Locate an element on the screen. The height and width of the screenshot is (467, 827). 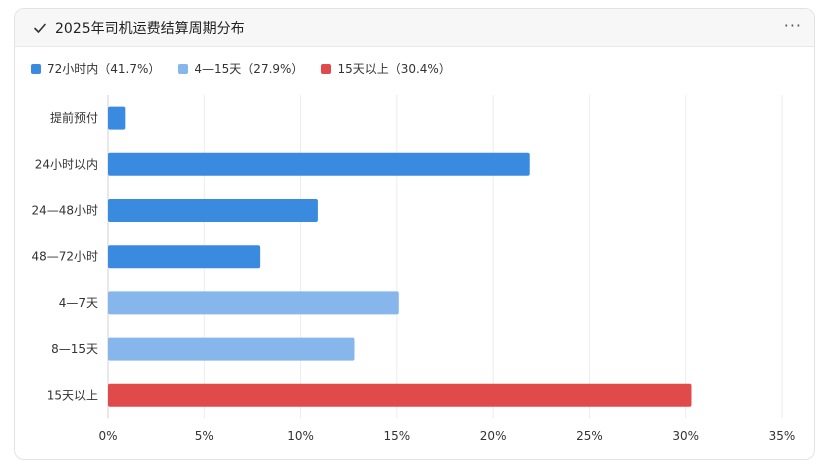
ellipsis-icon: ··· is located at coordinates (792, 25).